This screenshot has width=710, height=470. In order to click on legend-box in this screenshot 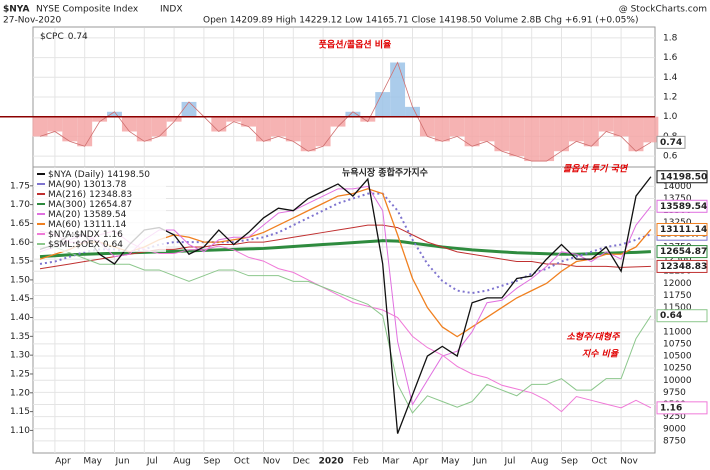, I will do `click(100, 210)`.